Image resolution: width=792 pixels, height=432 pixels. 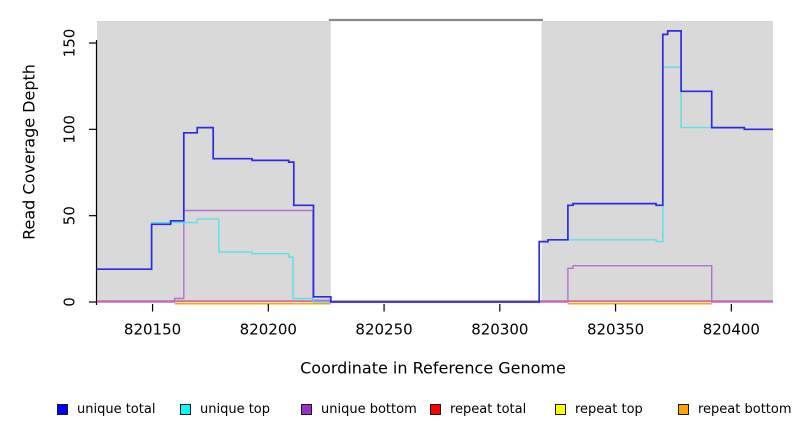 What do you see at coordinates (29, 152) in the screenshot?
I see `y-axis-title: Read Coverage Depth` at bounding box center [29, 152].